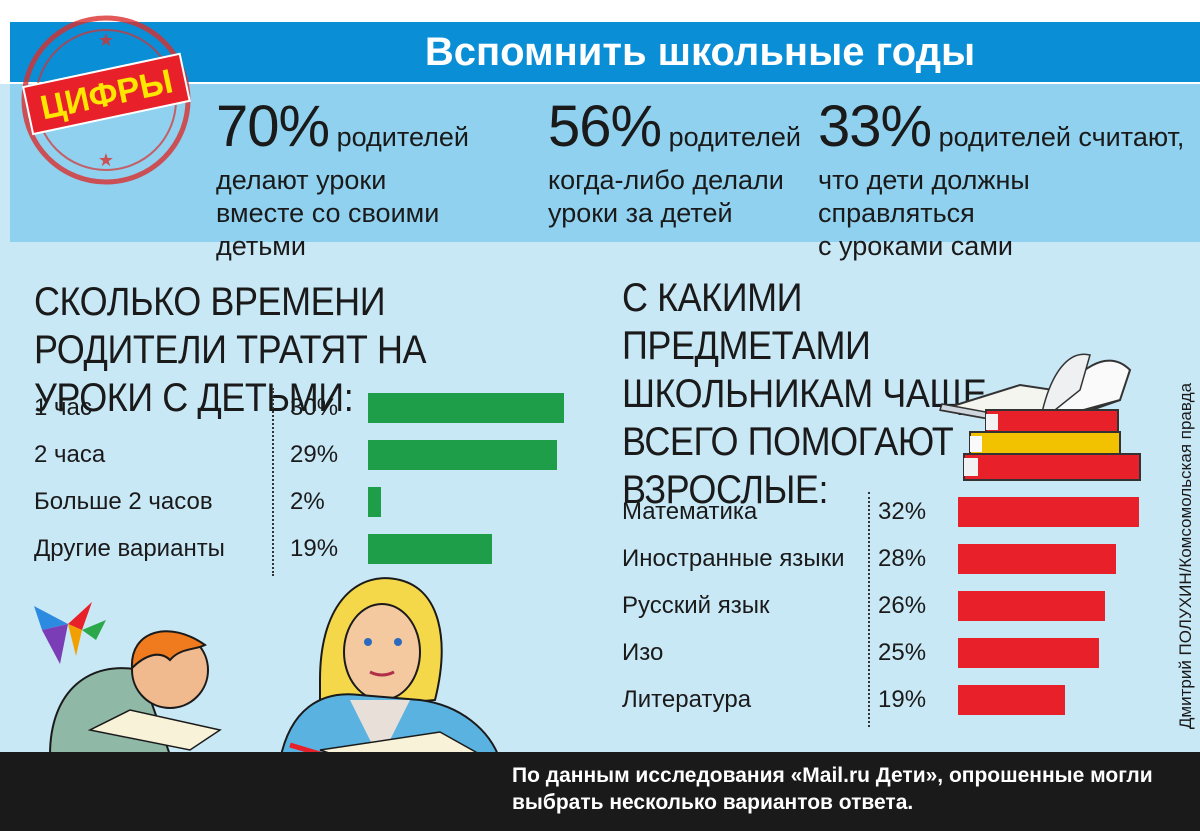 This screenshot has width=1200, height=831. What do you see at coordinates (643, 652) in the screenshot?
I see `category-label: Изо` at bounding box center [643, 652].